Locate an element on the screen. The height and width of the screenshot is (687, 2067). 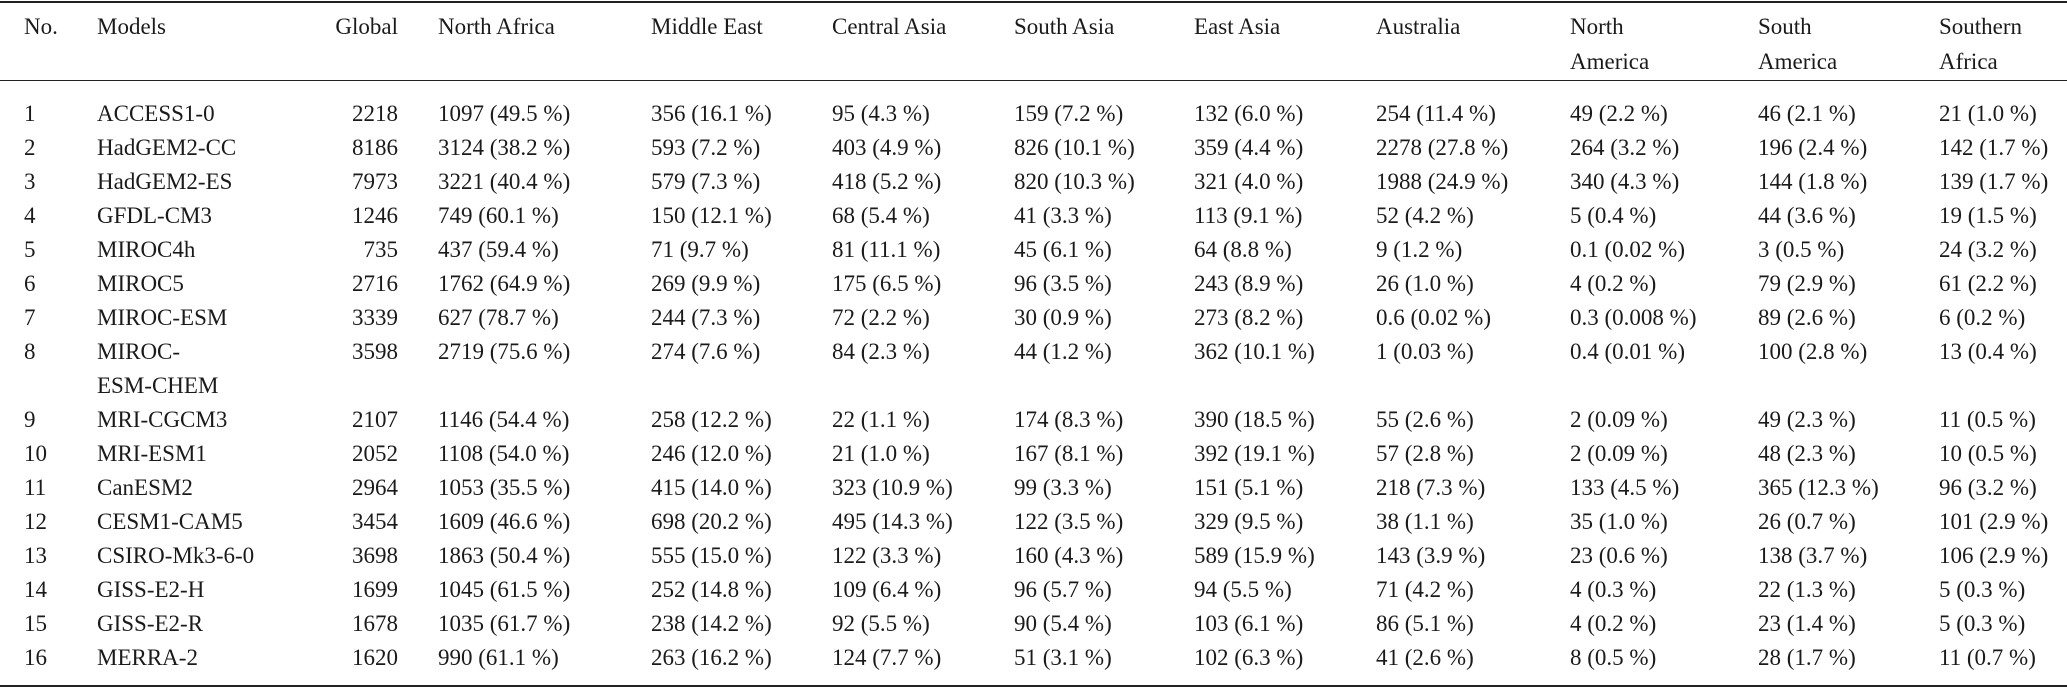
table-cell: 109 (6.4 %) is located at coordinates (887, 589).